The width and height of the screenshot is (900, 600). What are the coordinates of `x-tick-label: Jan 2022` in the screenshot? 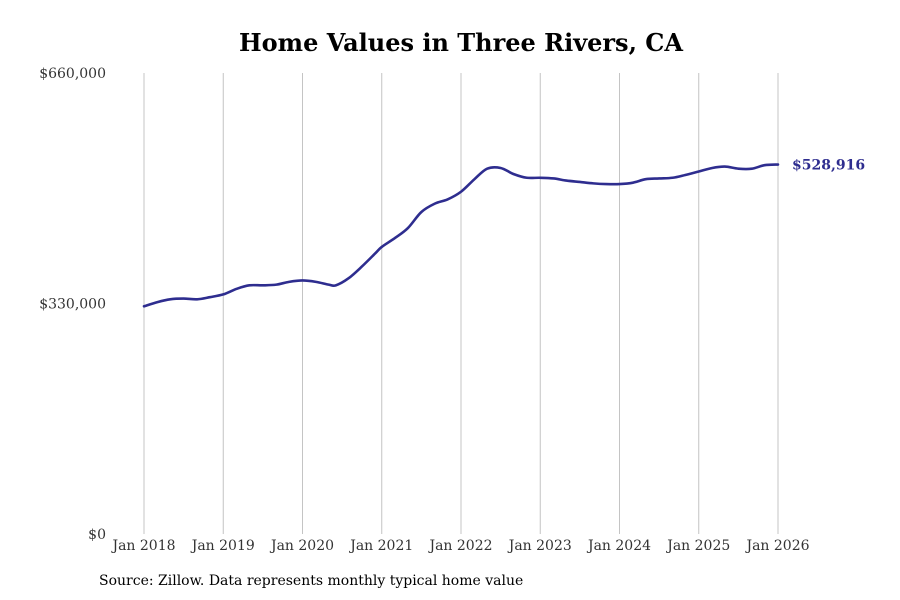 It's located at (459, 546).